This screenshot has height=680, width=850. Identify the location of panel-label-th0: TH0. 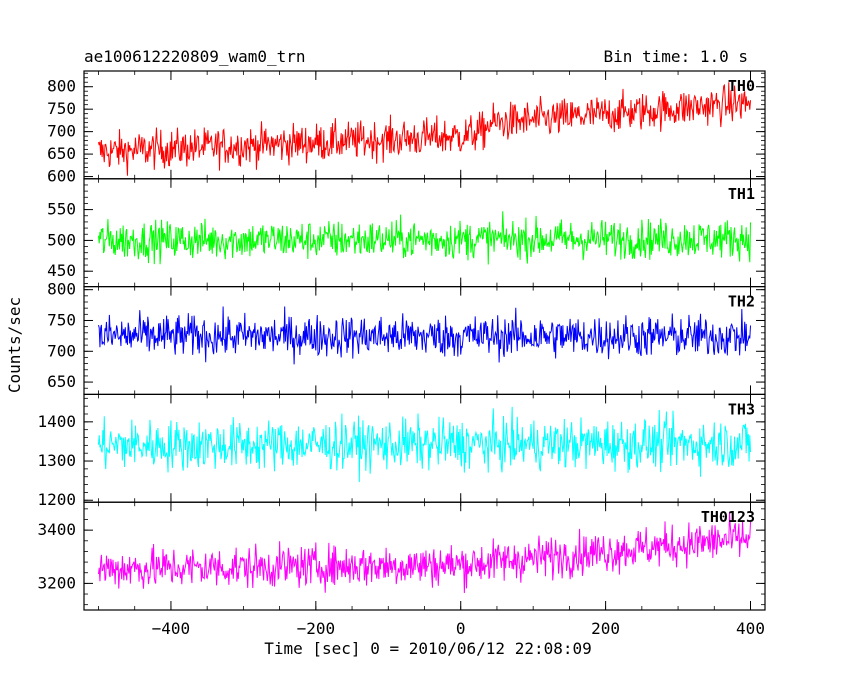
(741, 86).